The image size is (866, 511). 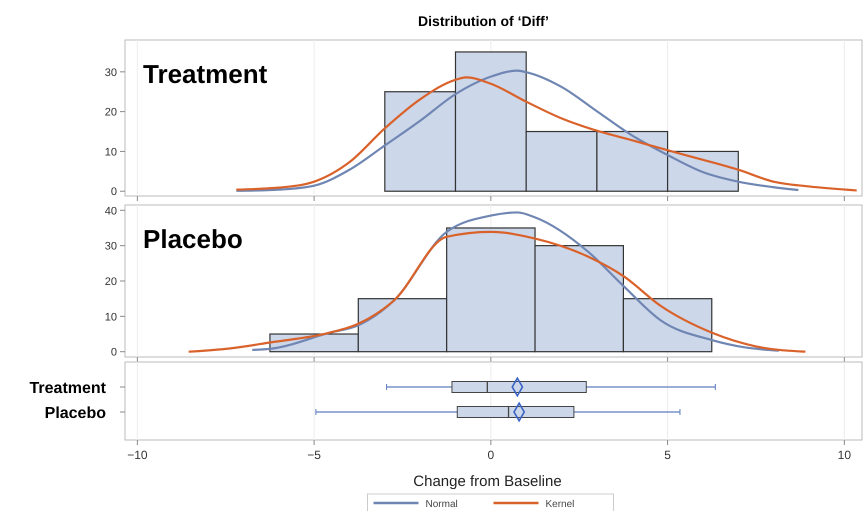 I want to click on y-tick-label: Treatment, so click(x=68, y=388).